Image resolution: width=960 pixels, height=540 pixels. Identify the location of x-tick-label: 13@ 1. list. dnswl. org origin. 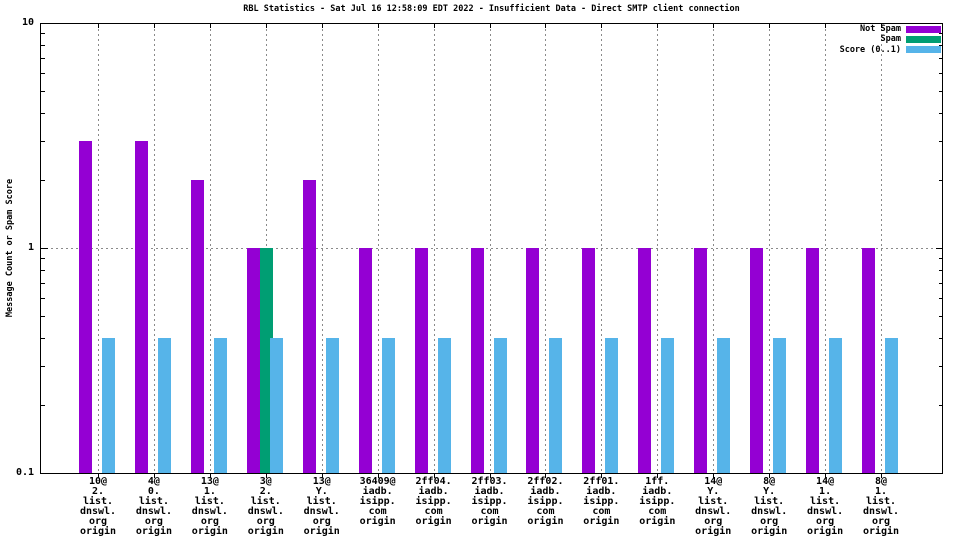
(210, 507).